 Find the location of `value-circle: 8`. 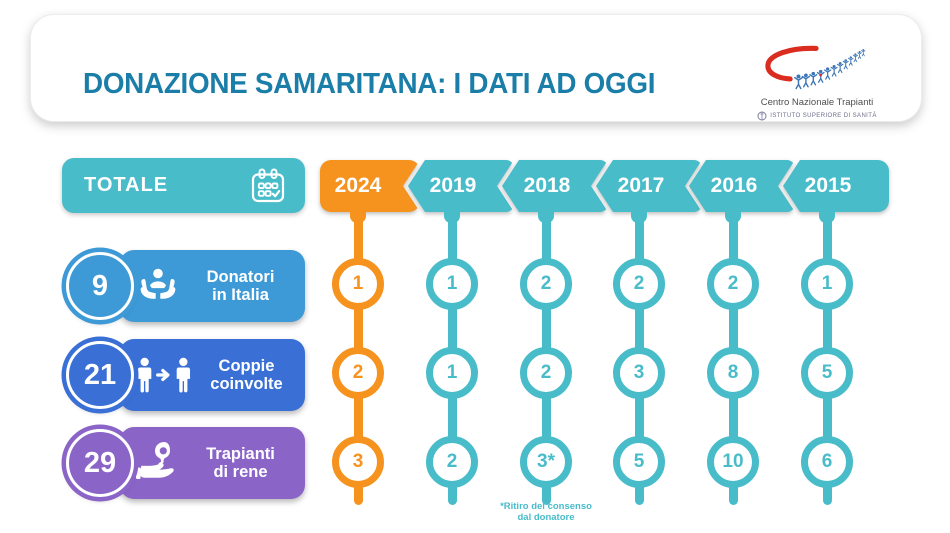

value-circle: 8 is located at coordinates (733, 373).